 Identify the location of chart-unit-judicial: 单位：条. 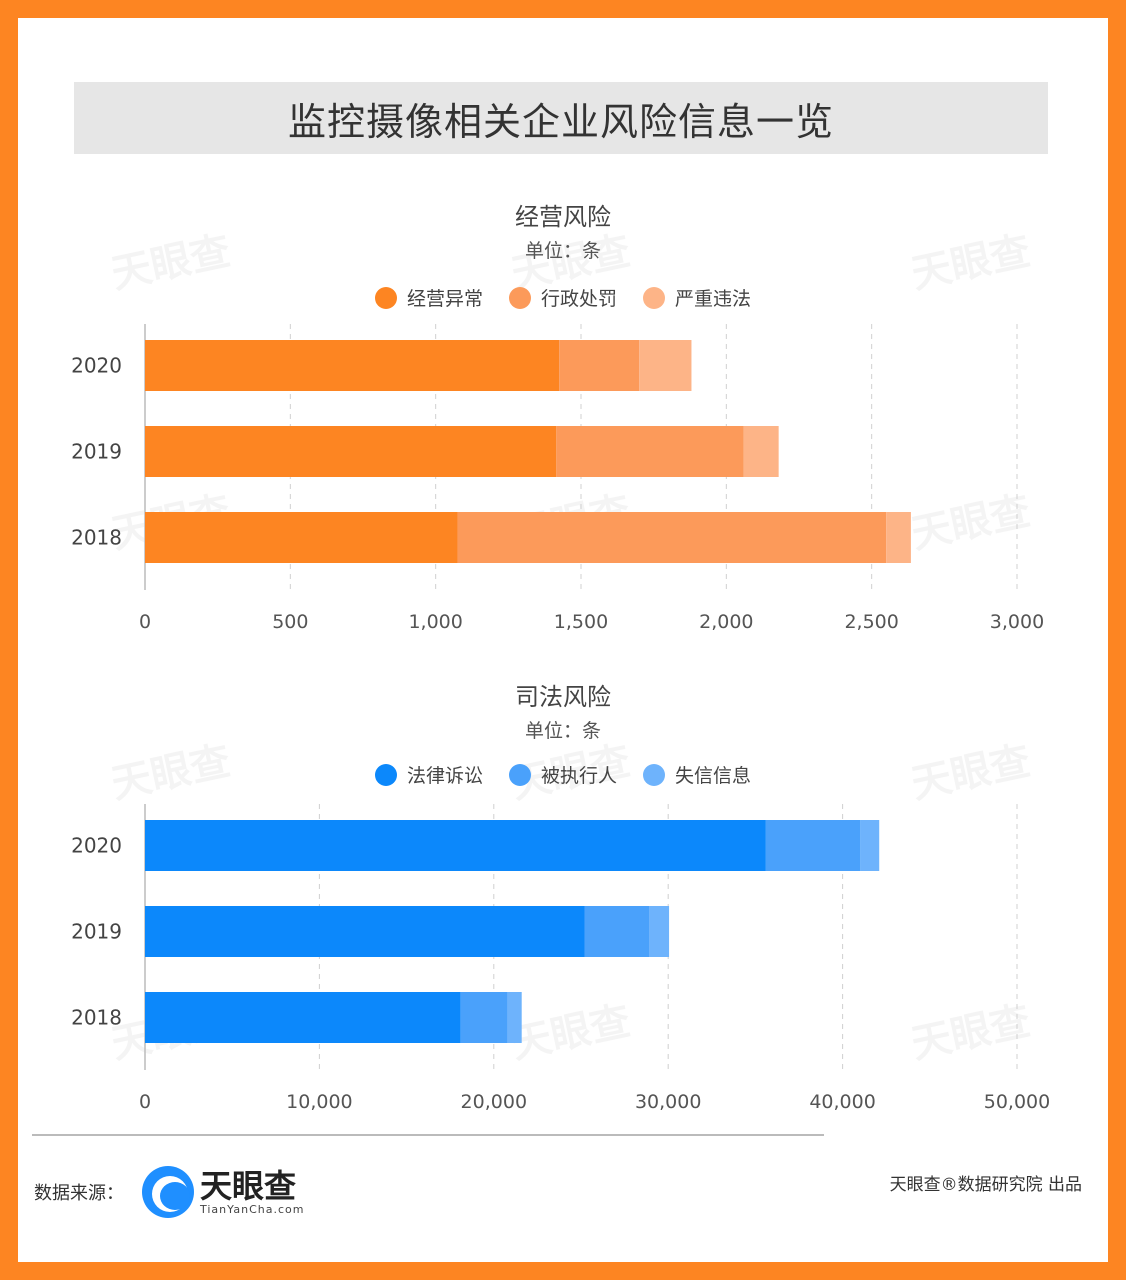
(562, 731).